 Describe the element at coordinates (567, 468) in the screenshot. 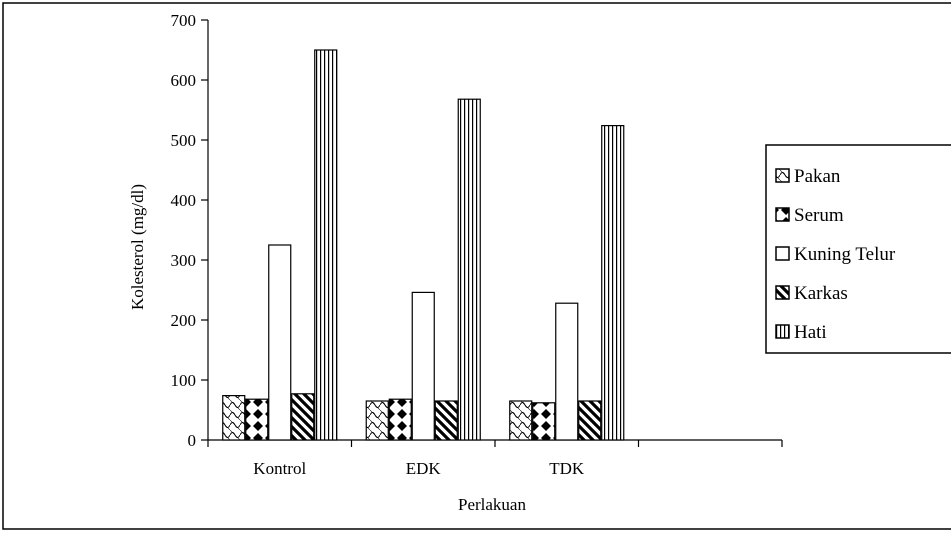

I see `x-tick-label: TDK` at that location.